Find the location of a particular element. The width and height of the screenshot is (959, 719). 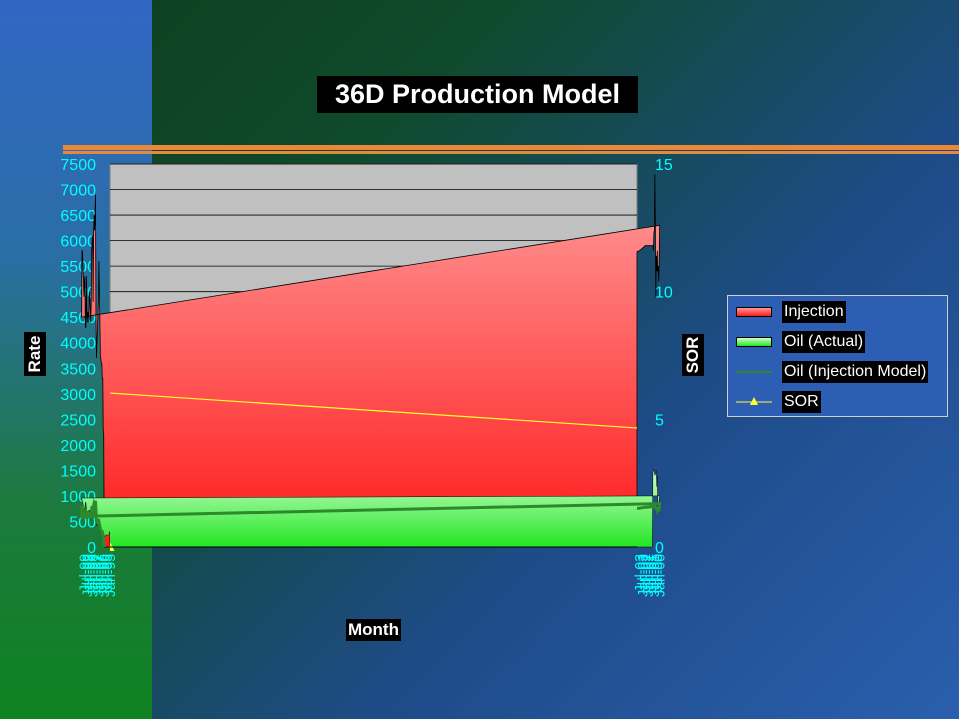

legend-swatch-injection is located at coordinates (754, 312).